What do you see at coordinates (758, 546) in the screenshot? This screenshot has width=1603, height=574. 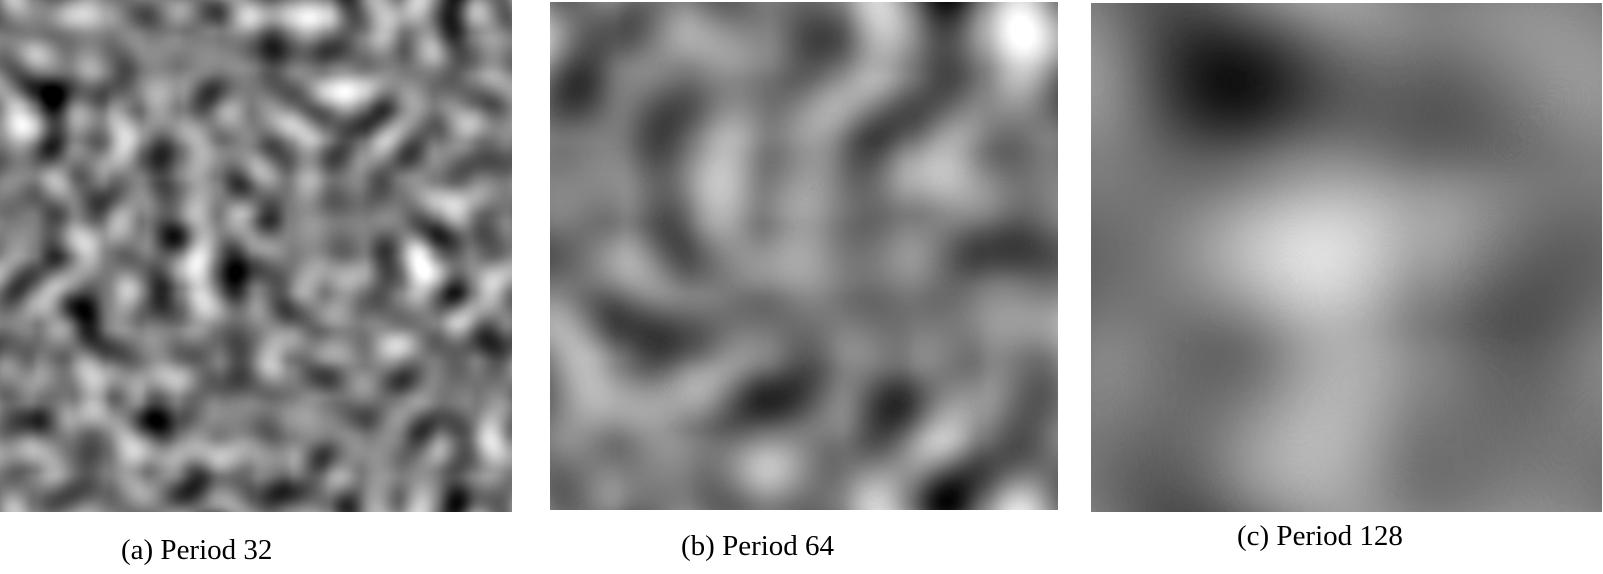 I see `caption-period-64: (b) Period 64` at bounding box center [758, 546].